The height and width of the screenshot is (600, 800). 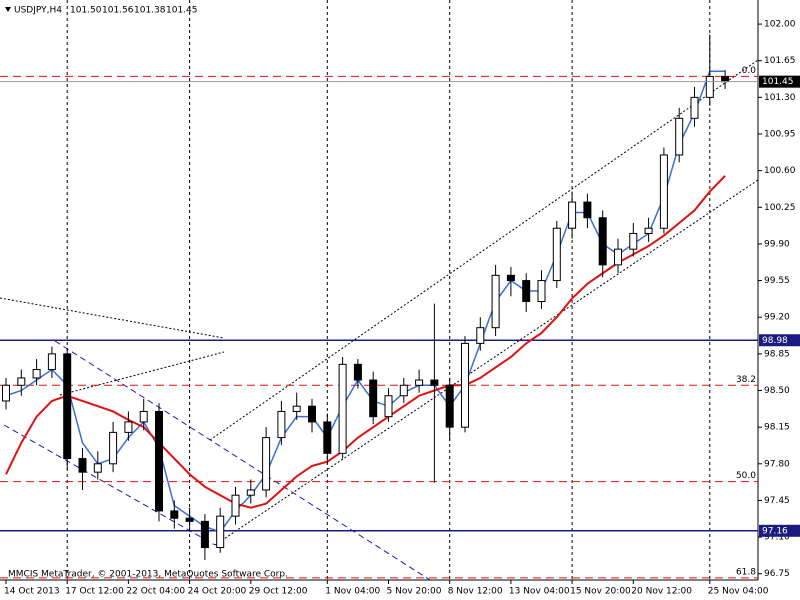 I want to click on fib-label: 0.0, so click(x=749, y=71).